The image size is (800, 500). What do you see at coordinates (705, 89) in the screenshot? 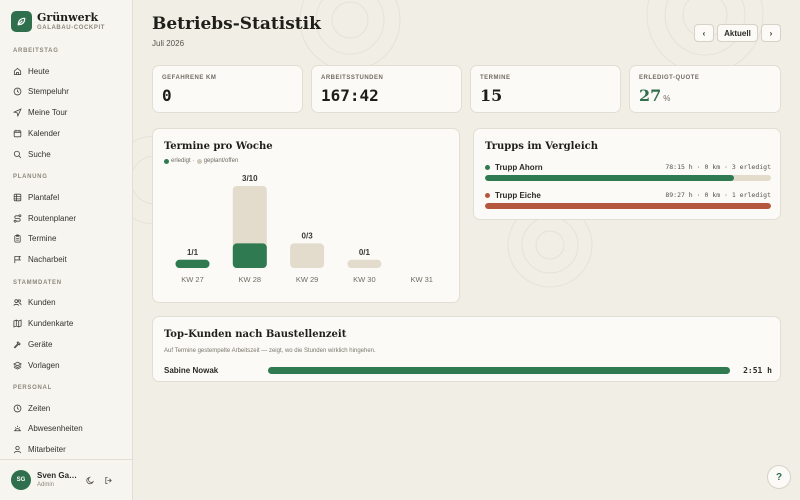
I see `kpi-card-done-rate: ERLEDIGT-QUOTE 27%` at bounding box center [705, 89].